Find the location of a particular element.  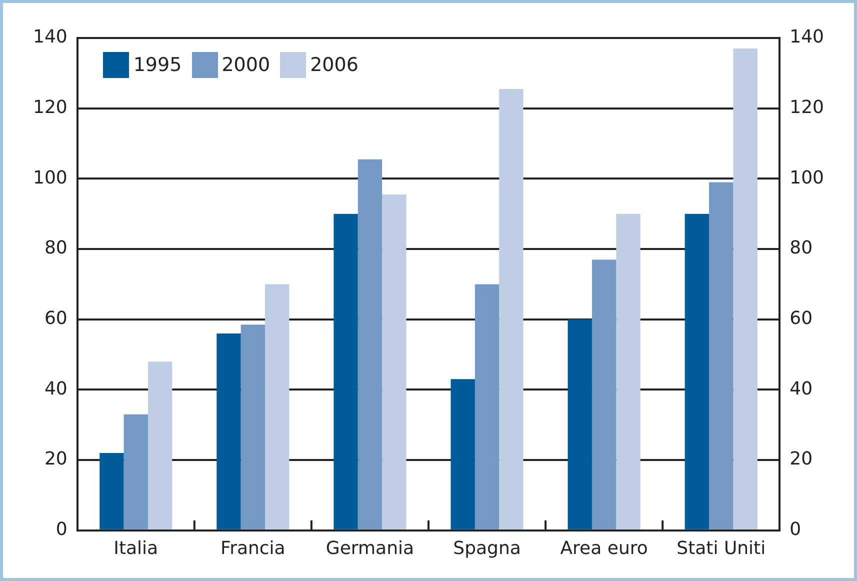

y-tick-label: 140 is located at coordinates (50, 37).